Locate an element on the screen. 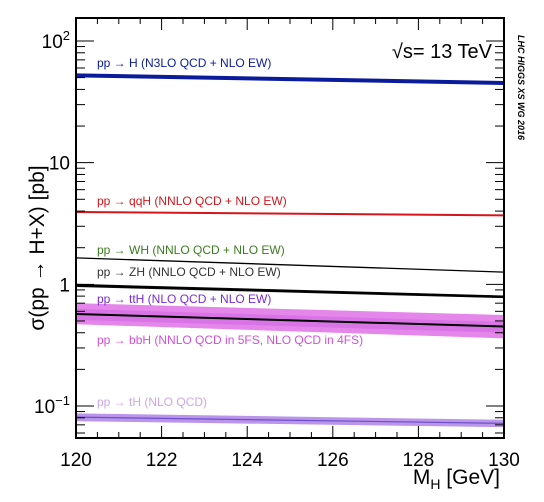 This screenshot has height=502, width=544. y-tick-label: 10⁻¹ is located at coordinates (52, 405).